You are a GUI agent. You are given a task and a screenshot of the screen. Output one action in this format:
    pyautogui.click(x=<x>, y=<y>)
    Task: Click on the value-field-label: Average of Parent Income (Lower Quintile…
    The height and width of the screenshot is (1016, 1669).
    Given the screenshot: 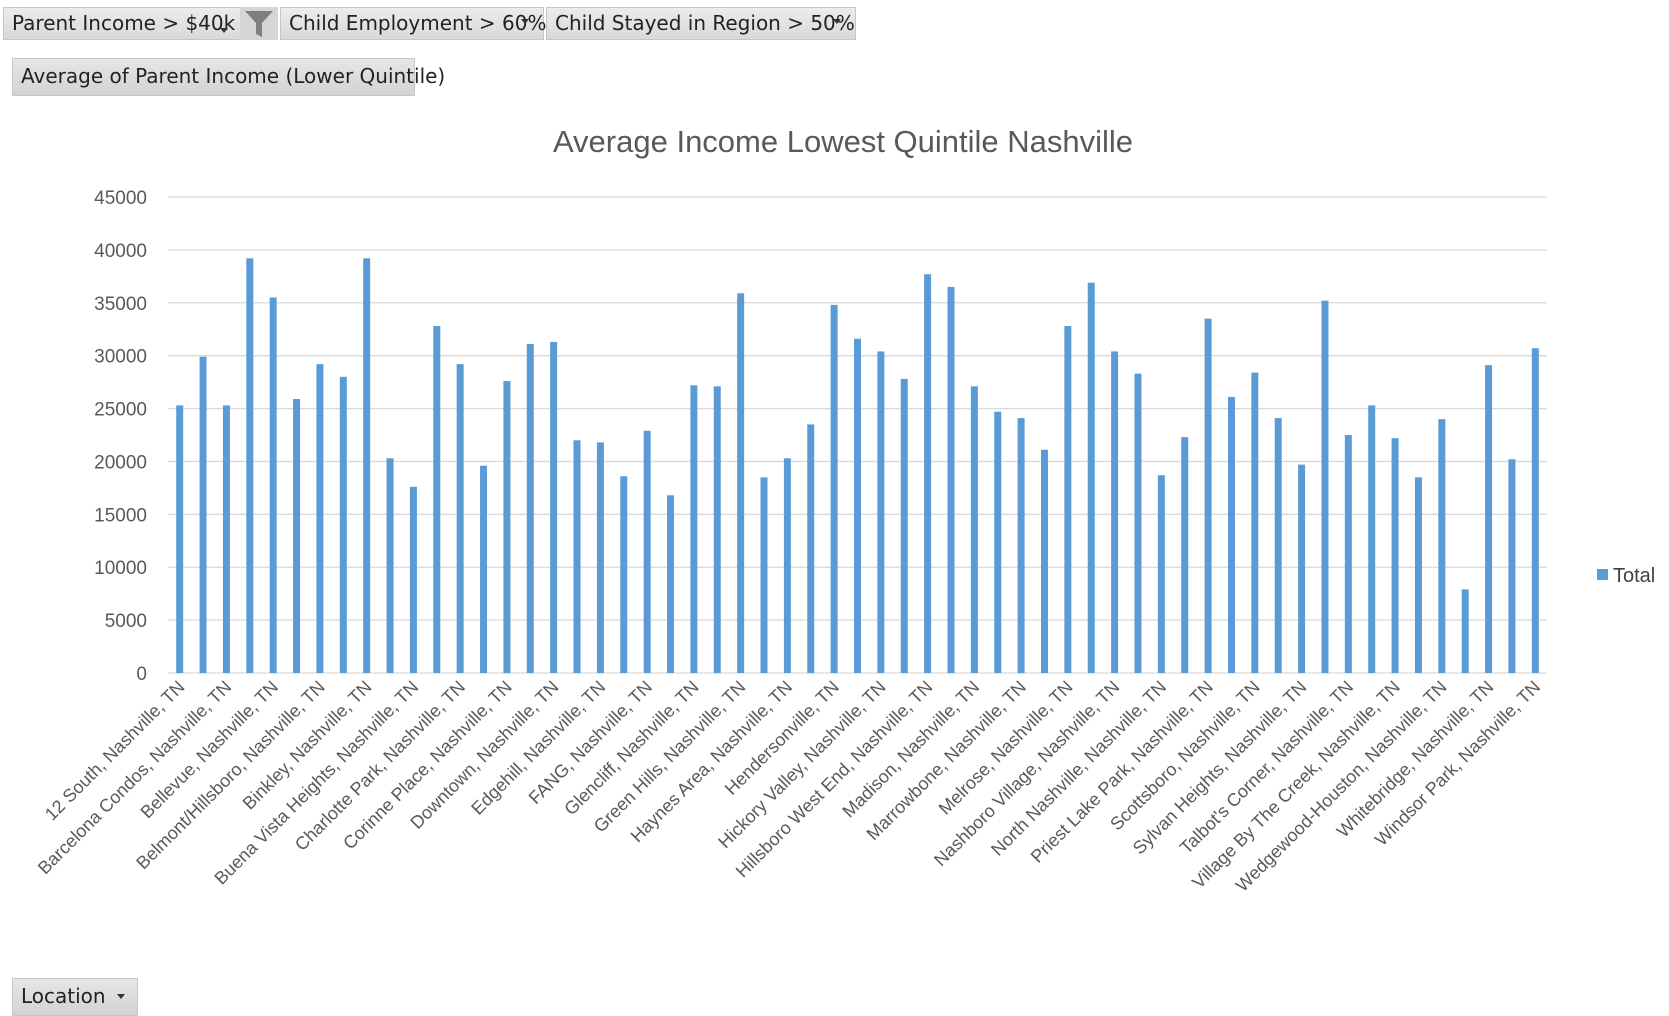 What is the action you would take?
    pyautogui.click(x=233, y=76)
    